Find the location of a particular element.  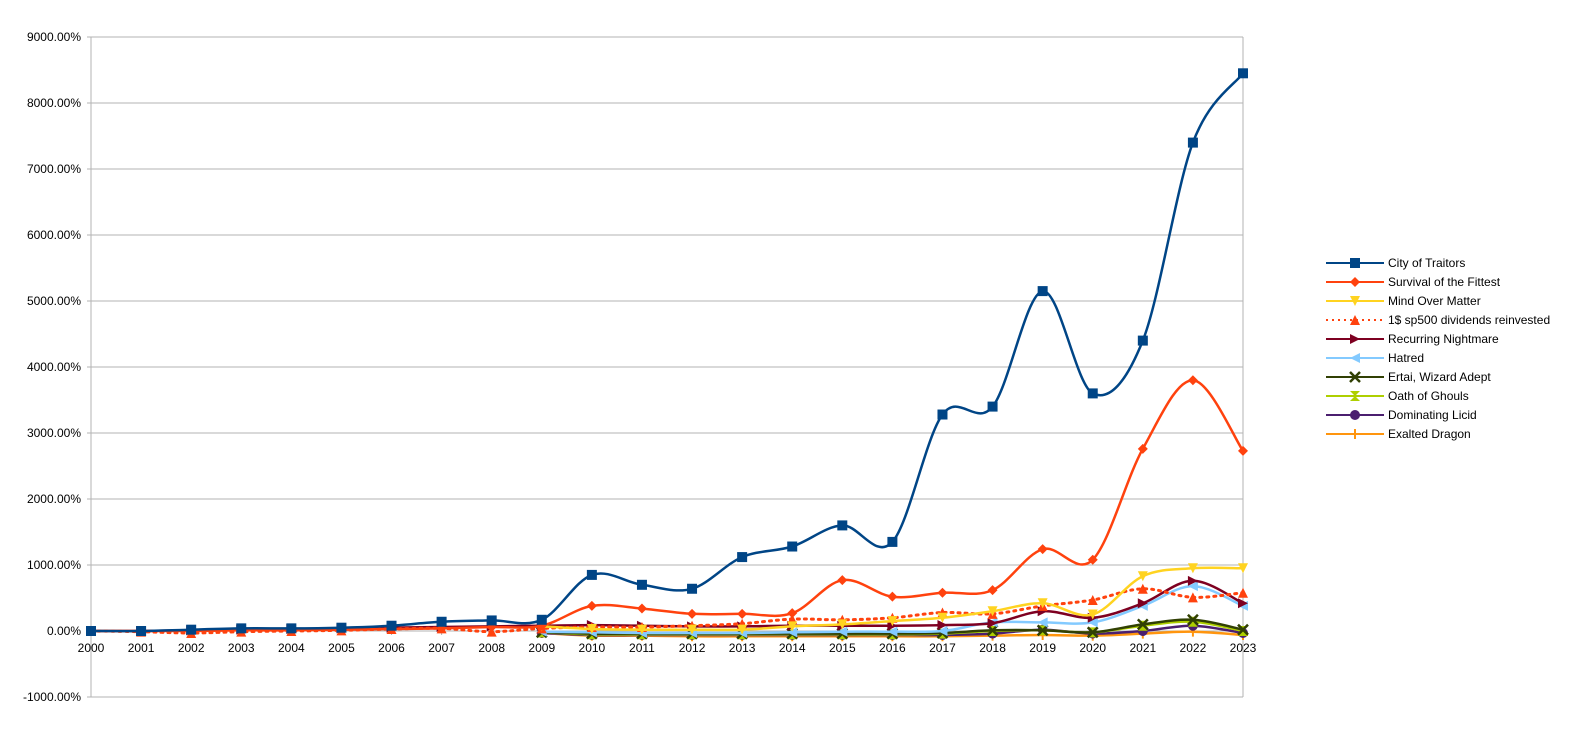

y-tick-label: 4000.00% is located at coordinates (54, 367).